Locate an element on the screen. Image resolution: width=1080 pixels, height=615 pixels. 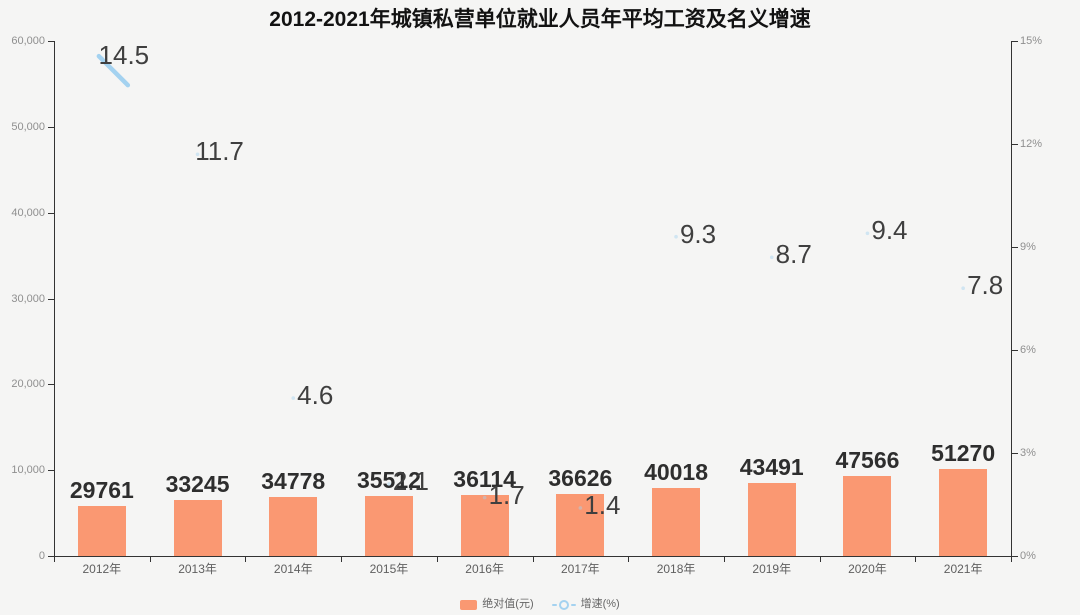
bar-value-label: 51270 is located at coordinates (963, 453).